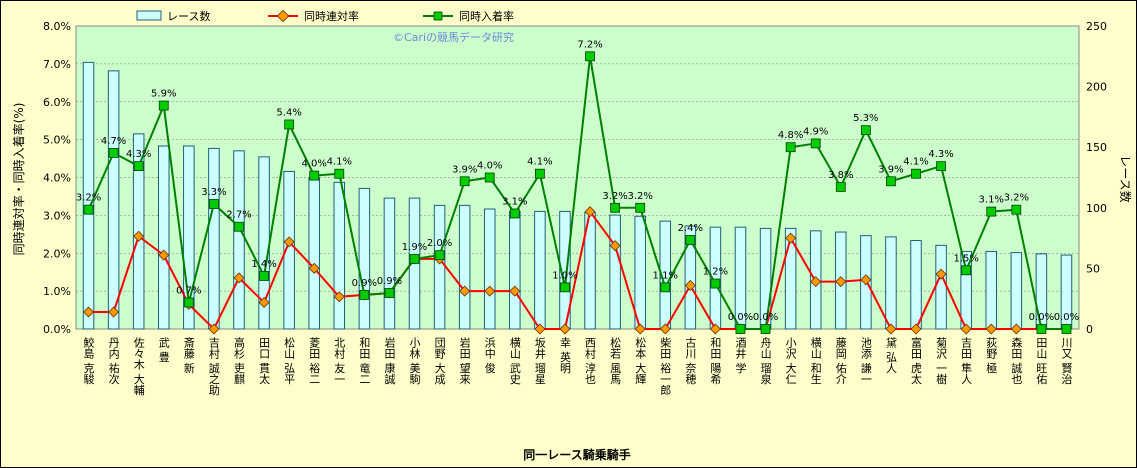 The height and width of the screenshot is (468, 1137). I want to click on x-category-label: 横山 武史, so click(514, 360).